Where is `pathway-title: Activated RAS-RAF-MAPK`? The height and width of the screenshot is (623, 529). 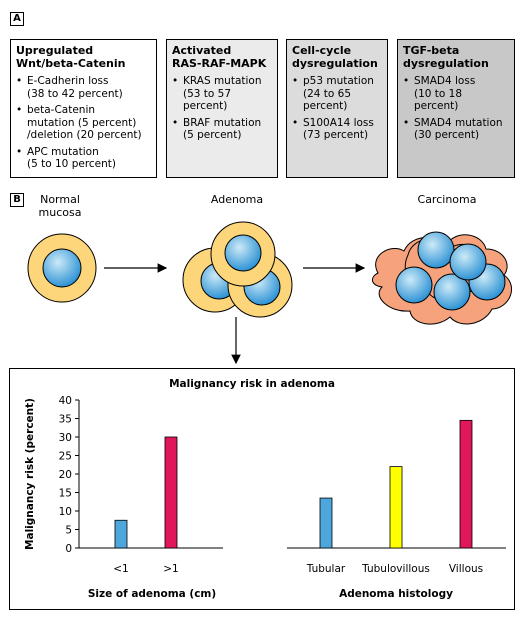
pathway-title: Activated RAS-RAF-MAPK is located at coordinates (222, 57).